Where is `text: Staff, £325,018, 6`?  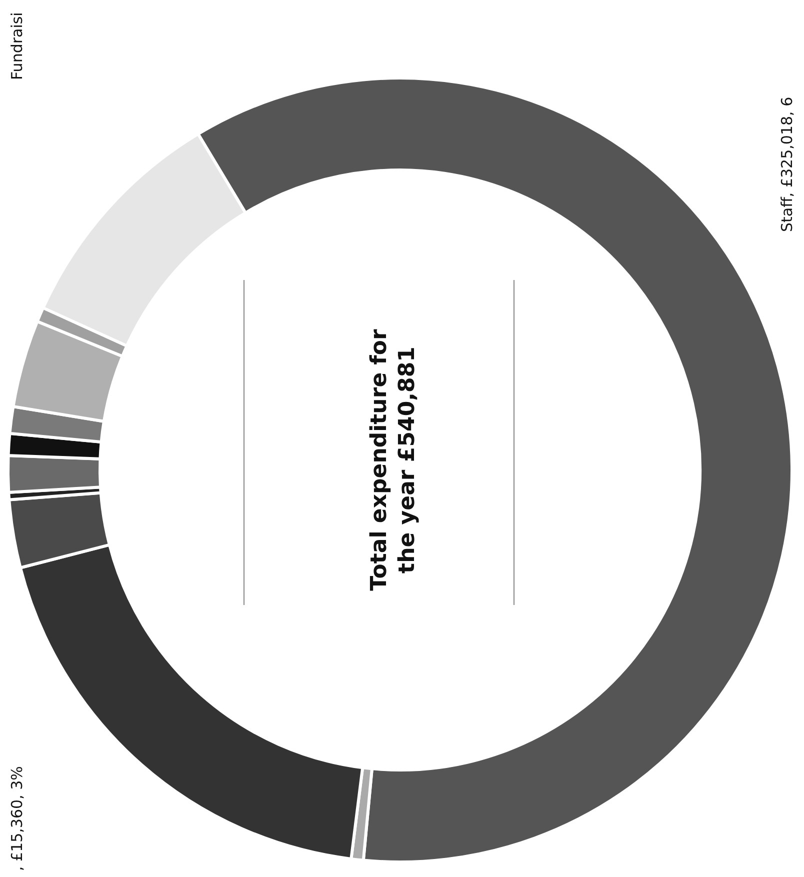
text: Staff, £325,018, 6 is located at coordinates (787, 164).